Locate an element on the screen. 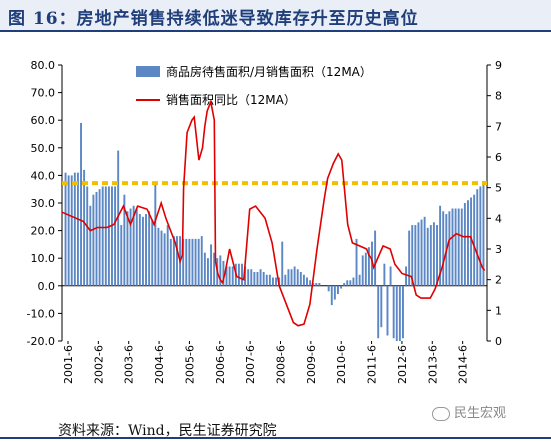 The image size is (551, 443). x-tick-label: 2008-6 is located at coordinates (281, 364).